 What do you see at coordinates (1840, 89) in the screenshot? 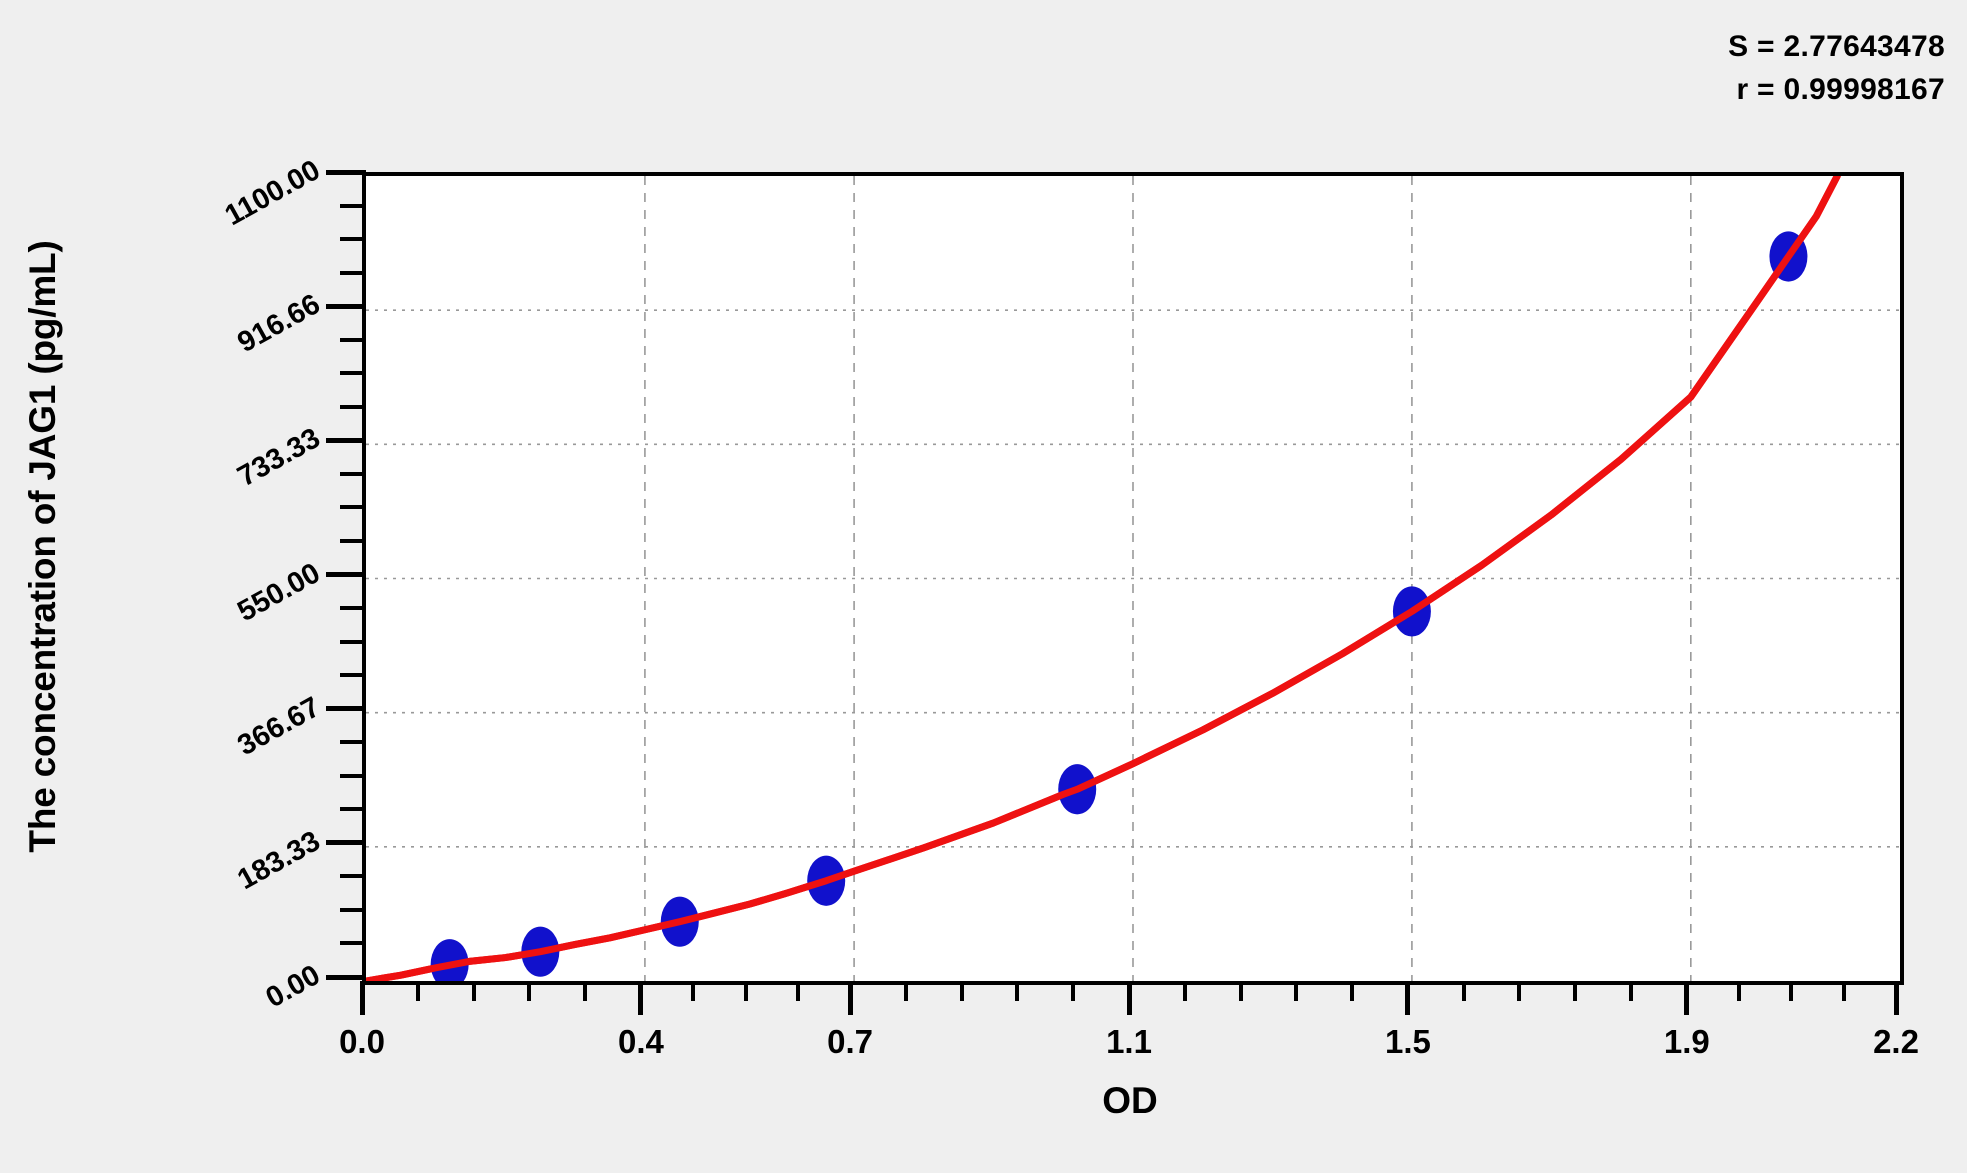
I see `correlation-value: r = 0.99998167` at bounding box center [1840, 89].